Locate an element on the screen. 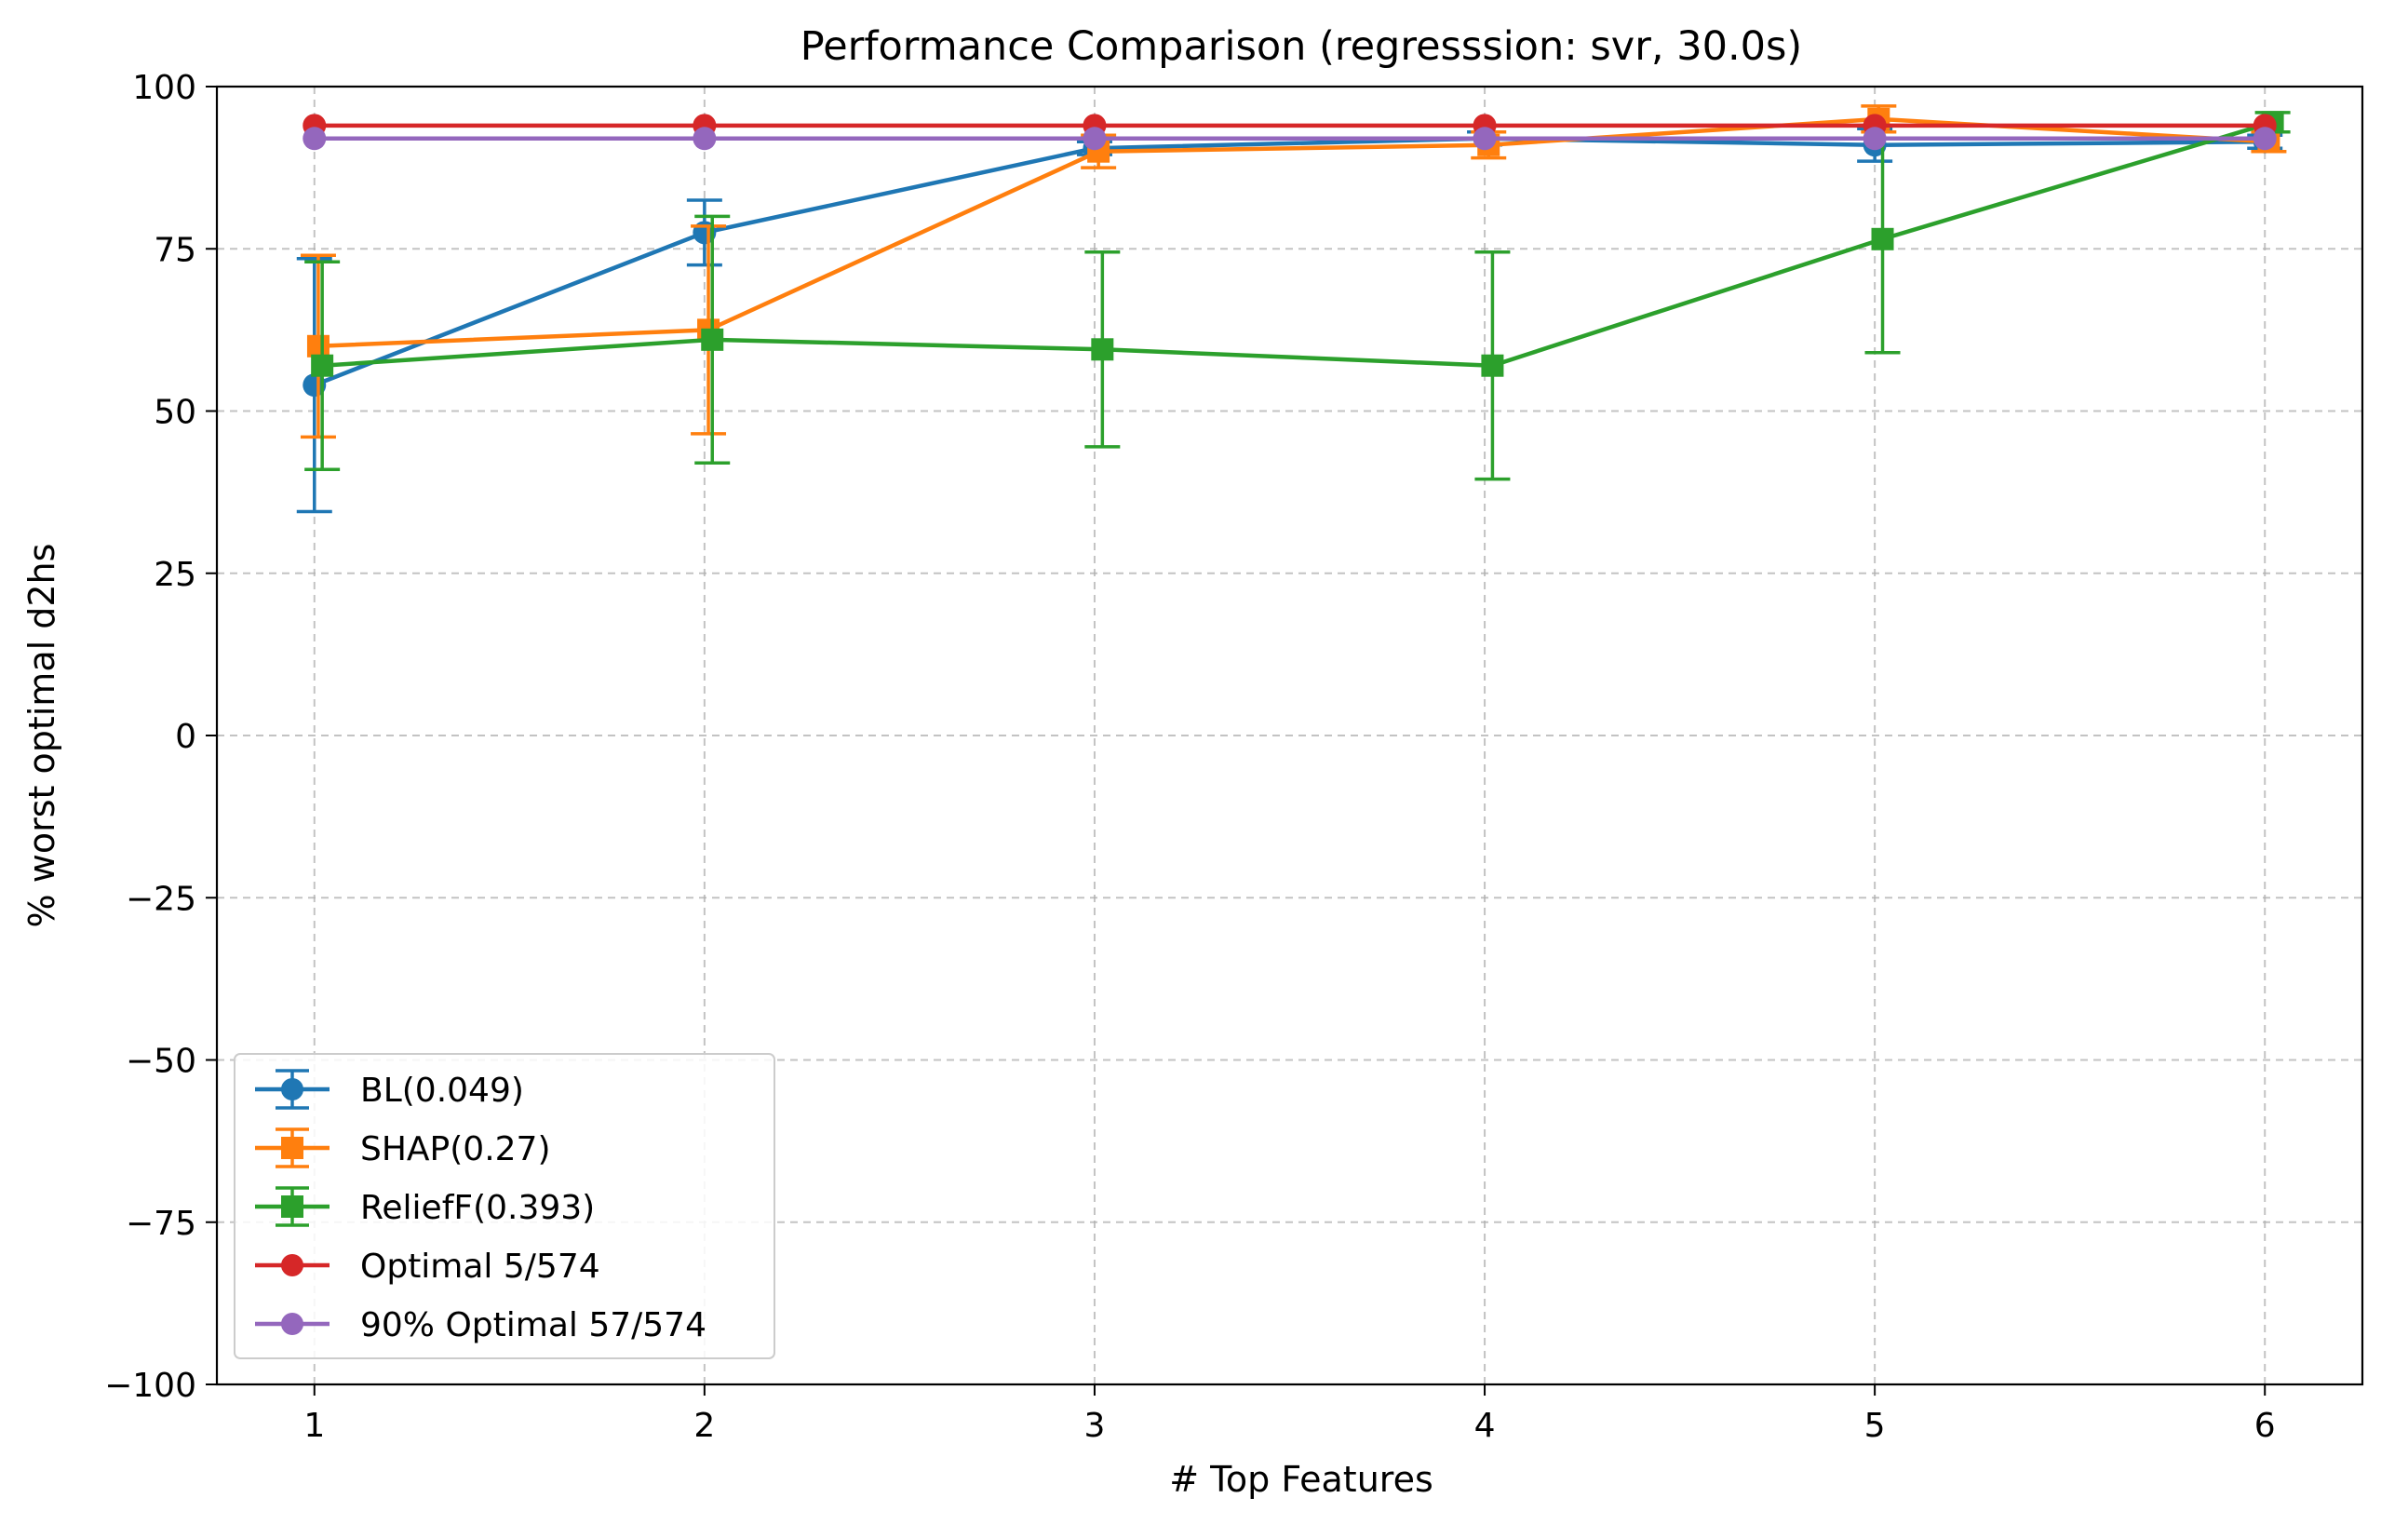 The image size is (2408, 1525). legend-entry: ReliefF(0.393) is located at coordinates (425, 1206).